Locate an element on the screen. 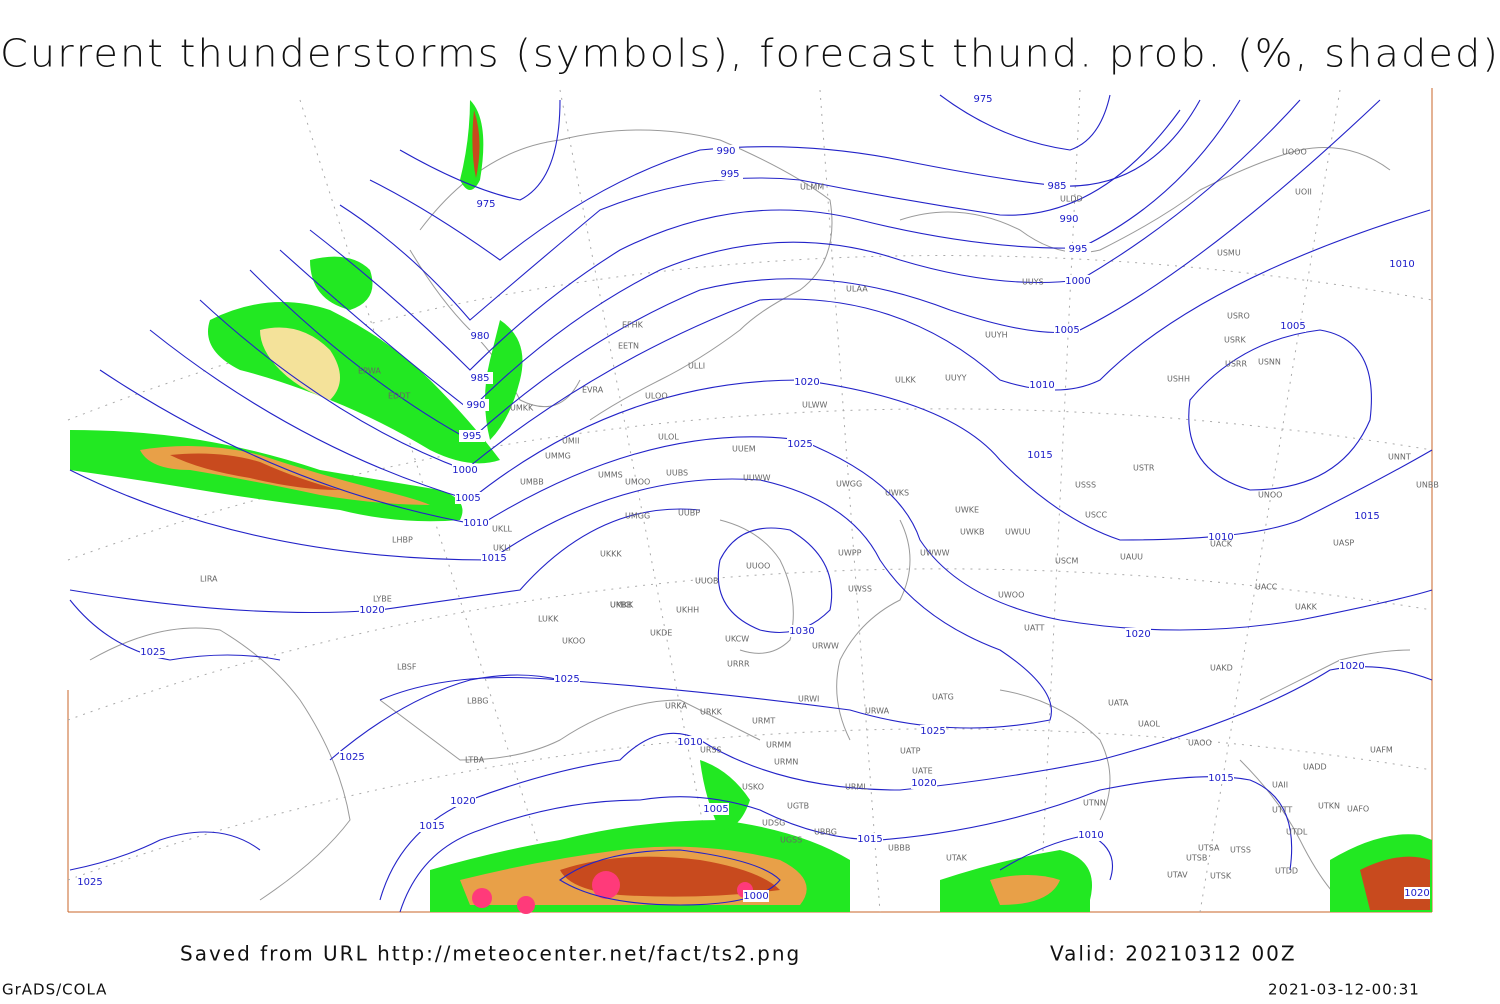  station-code: USCC is located at coordinates (1096, 515).